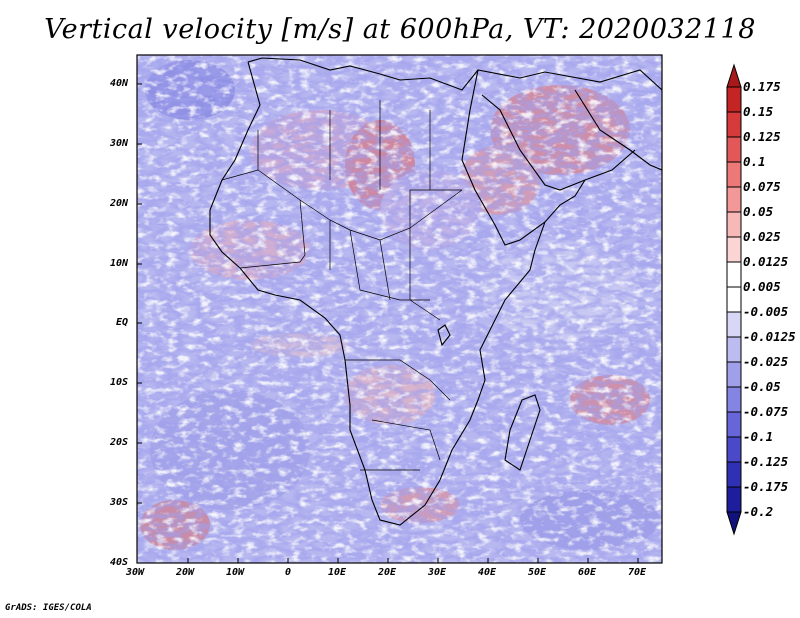 This screenshot has width=800, height=618. Describe the element at coordinates (762, 186) in the screenshot. I see `colorbar-label: 0.075` at that location.